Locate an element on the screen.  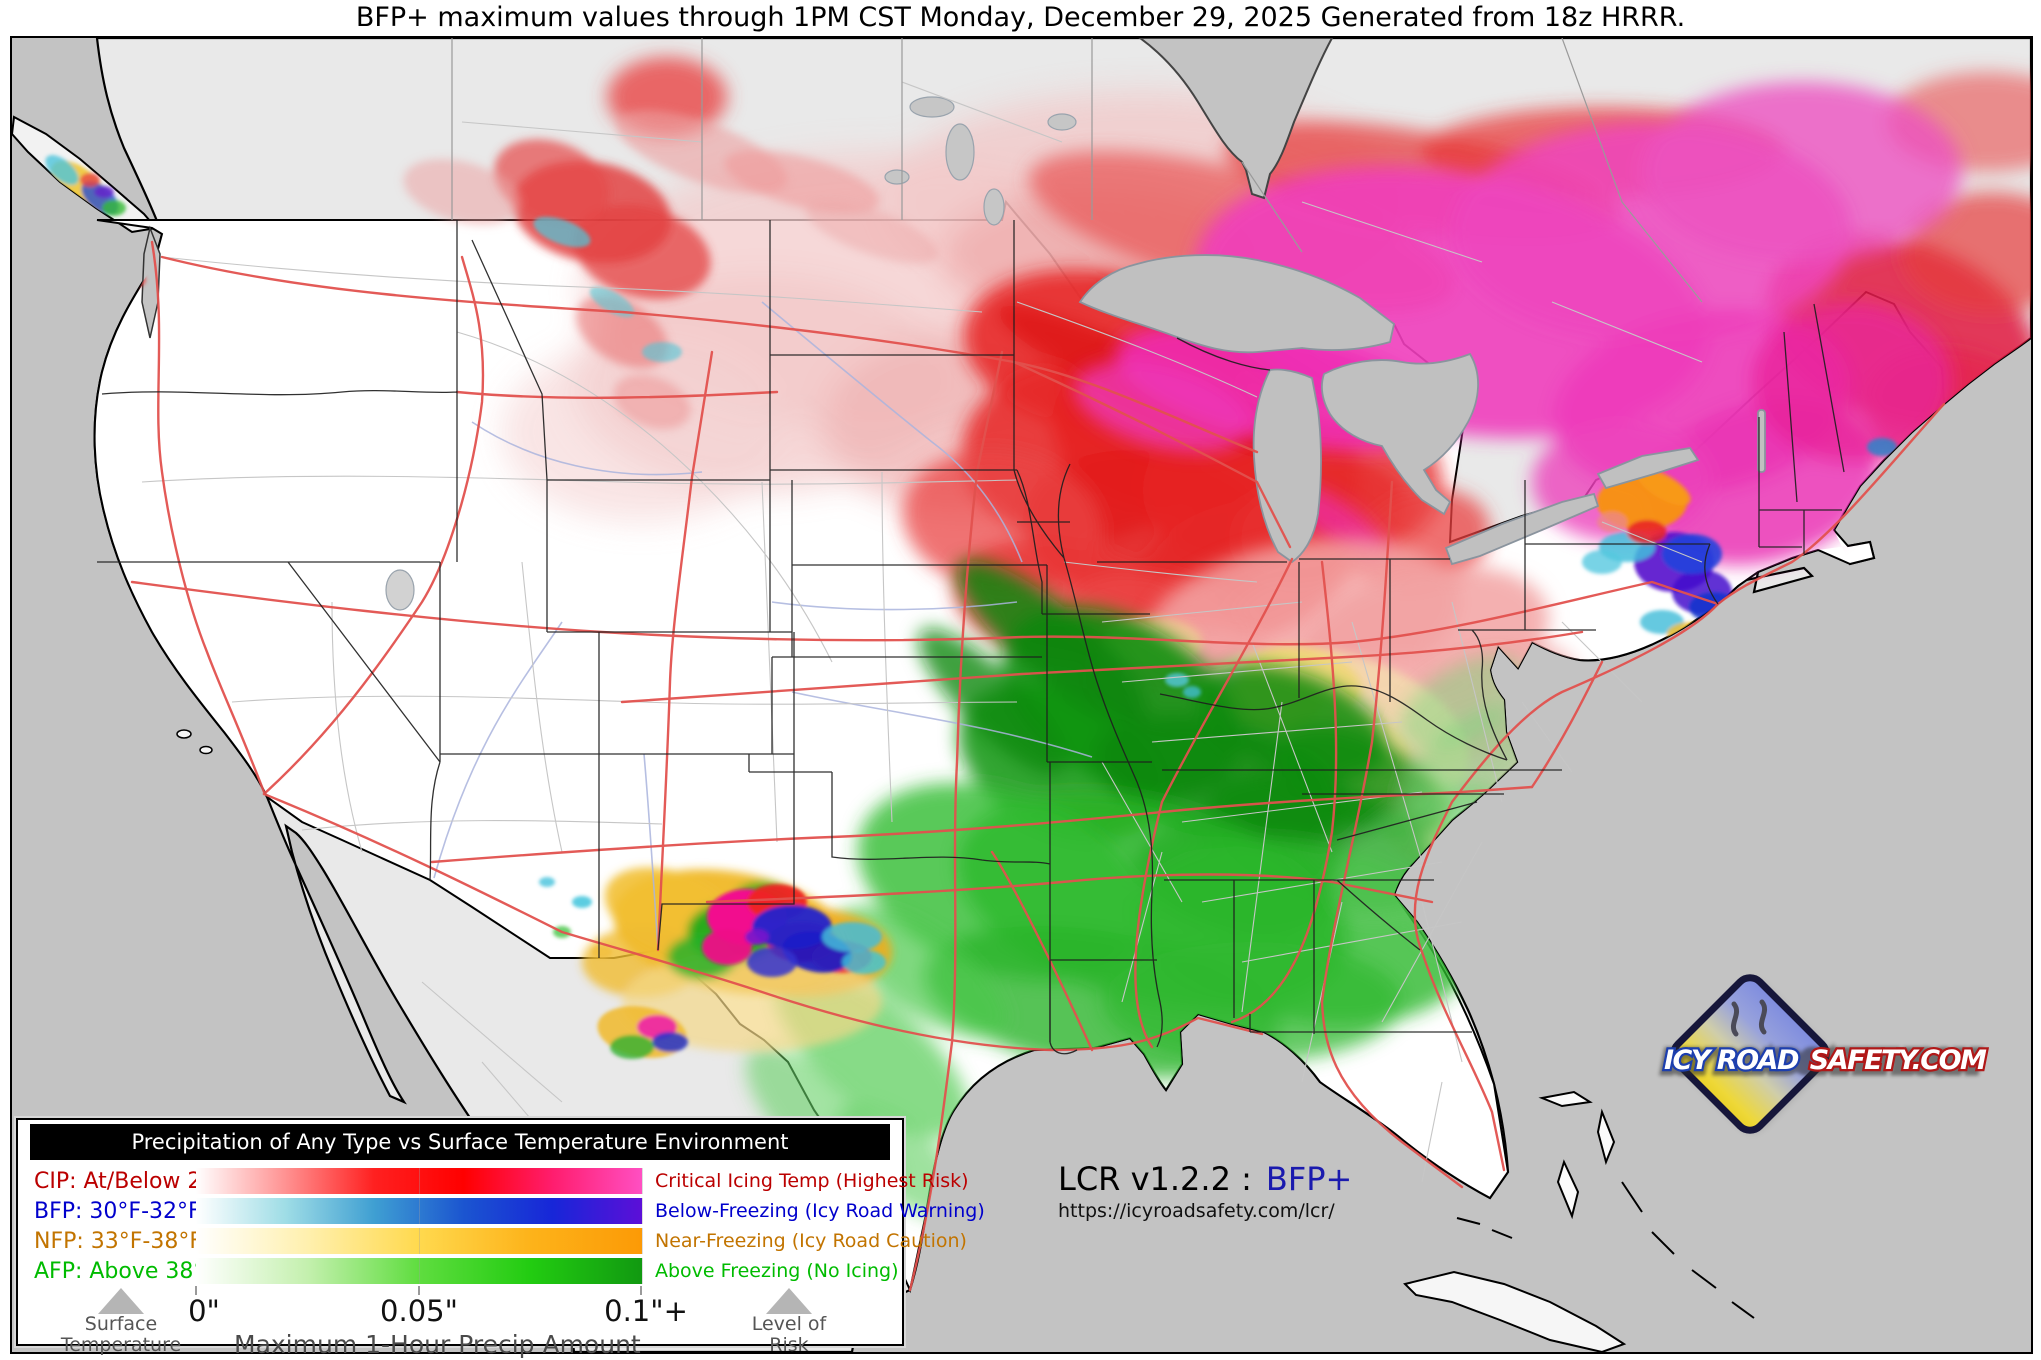
lake-erie is located at coordinates (1522, 529).